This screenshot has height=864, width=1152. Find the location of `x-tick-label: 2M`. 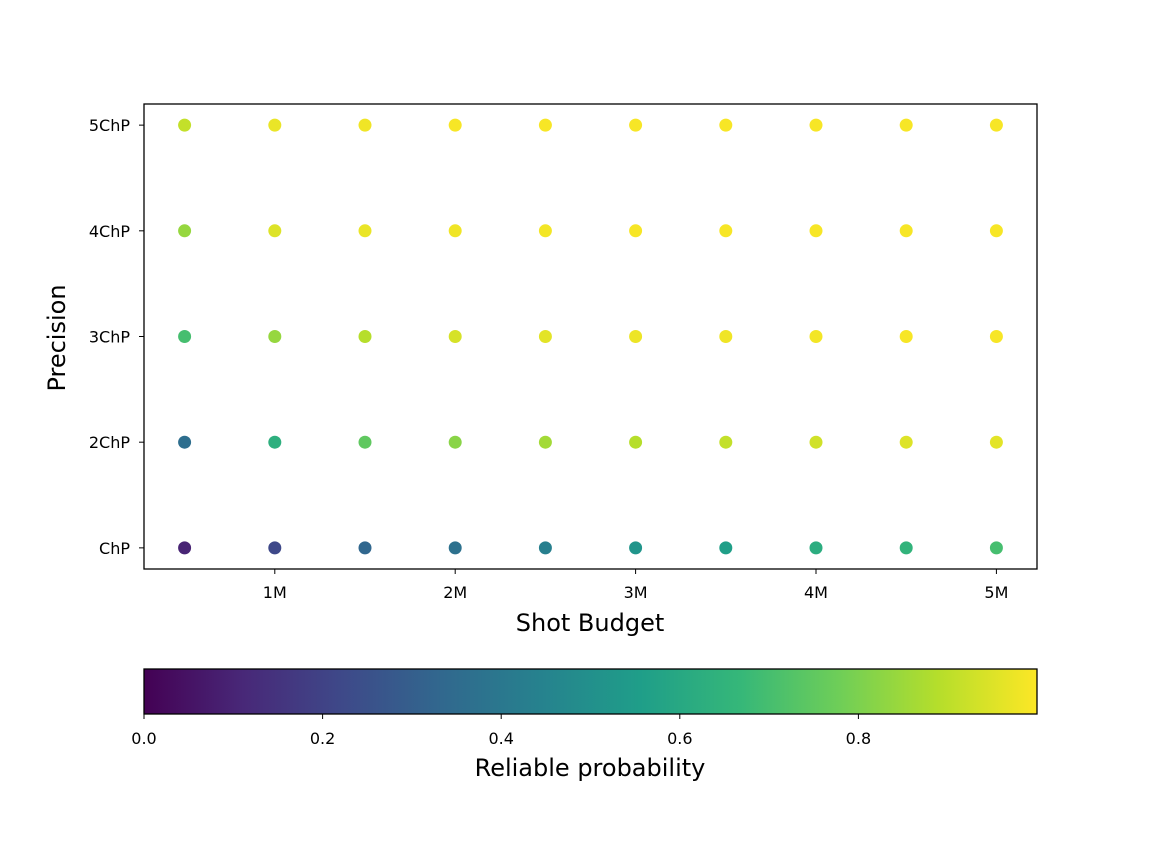

x-tick-label: 2M is located at coordinates (455, 592).